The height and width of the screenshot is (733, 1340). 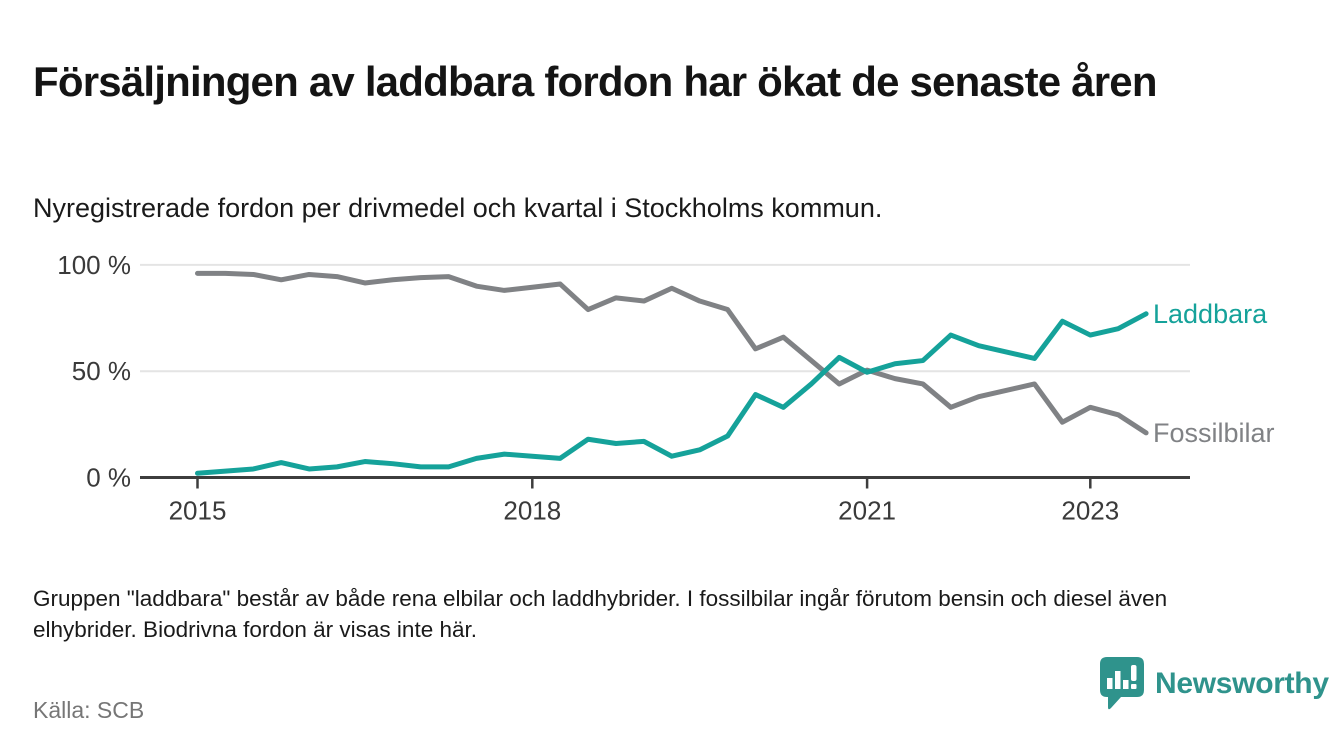 What do you see at coordinates (1122, 683) in the screenshot?
I see `map-pin-bar-chart-icon` at bounding box center [1122, 683].